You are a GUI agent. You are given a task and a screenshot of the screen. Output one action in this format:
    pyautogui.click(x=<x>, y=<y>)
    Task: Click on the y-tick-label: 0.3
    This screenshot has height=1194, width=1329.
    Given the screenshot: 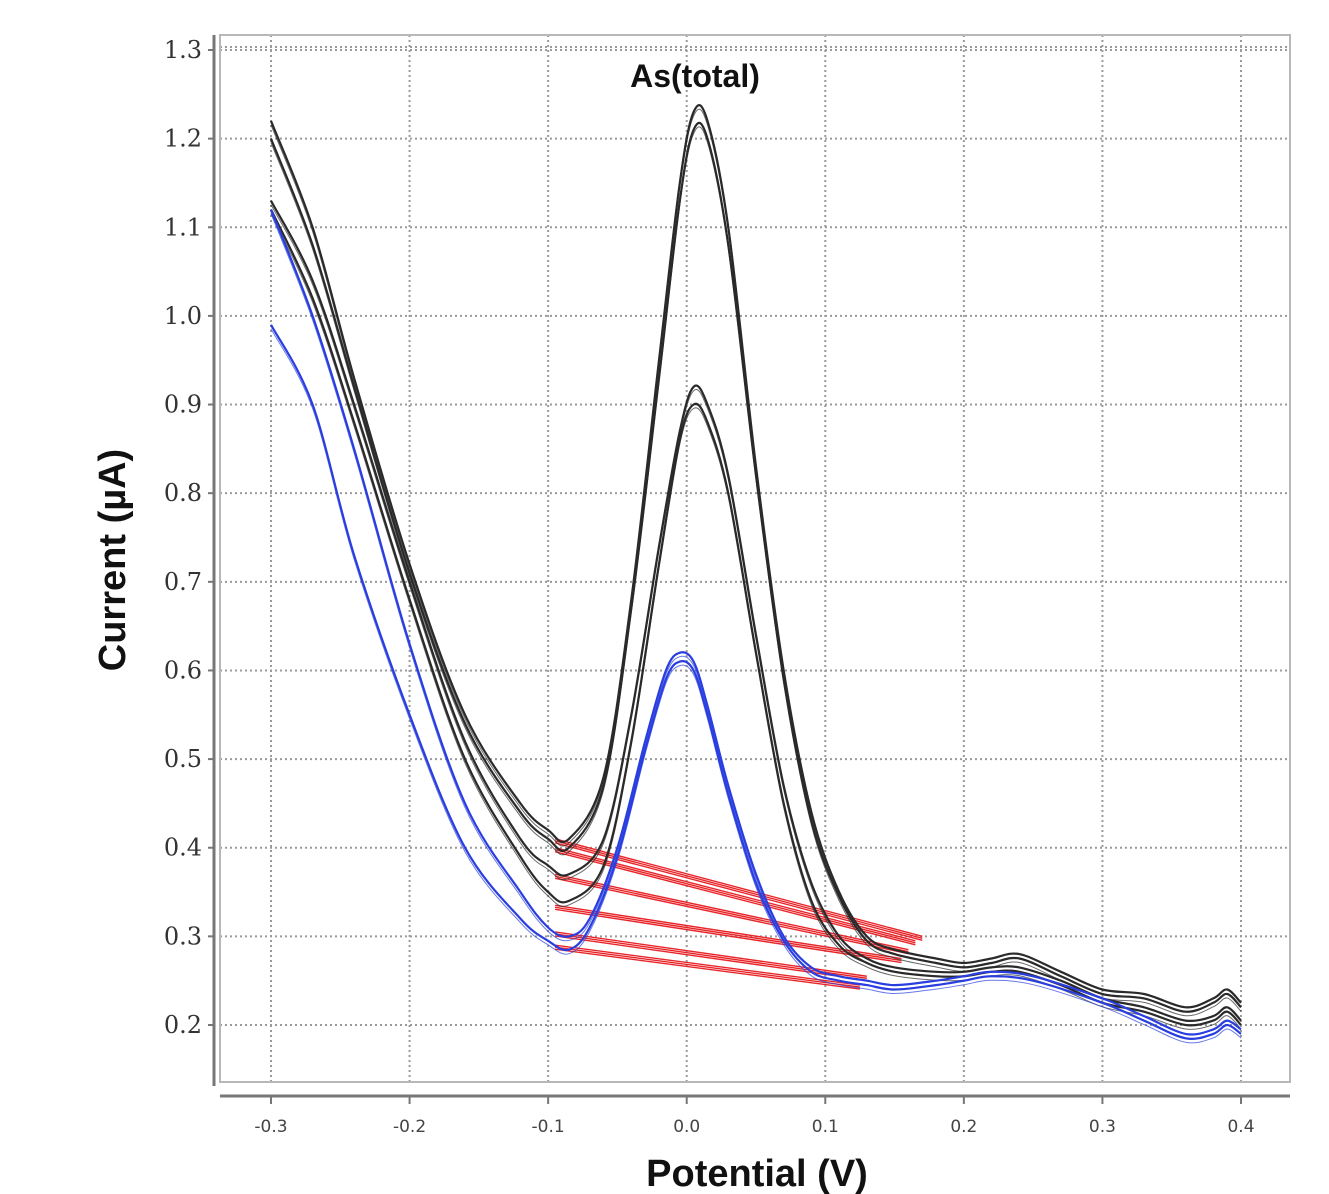 What is the action you would take?
    pyautogui.click(x=183, y=936)
    